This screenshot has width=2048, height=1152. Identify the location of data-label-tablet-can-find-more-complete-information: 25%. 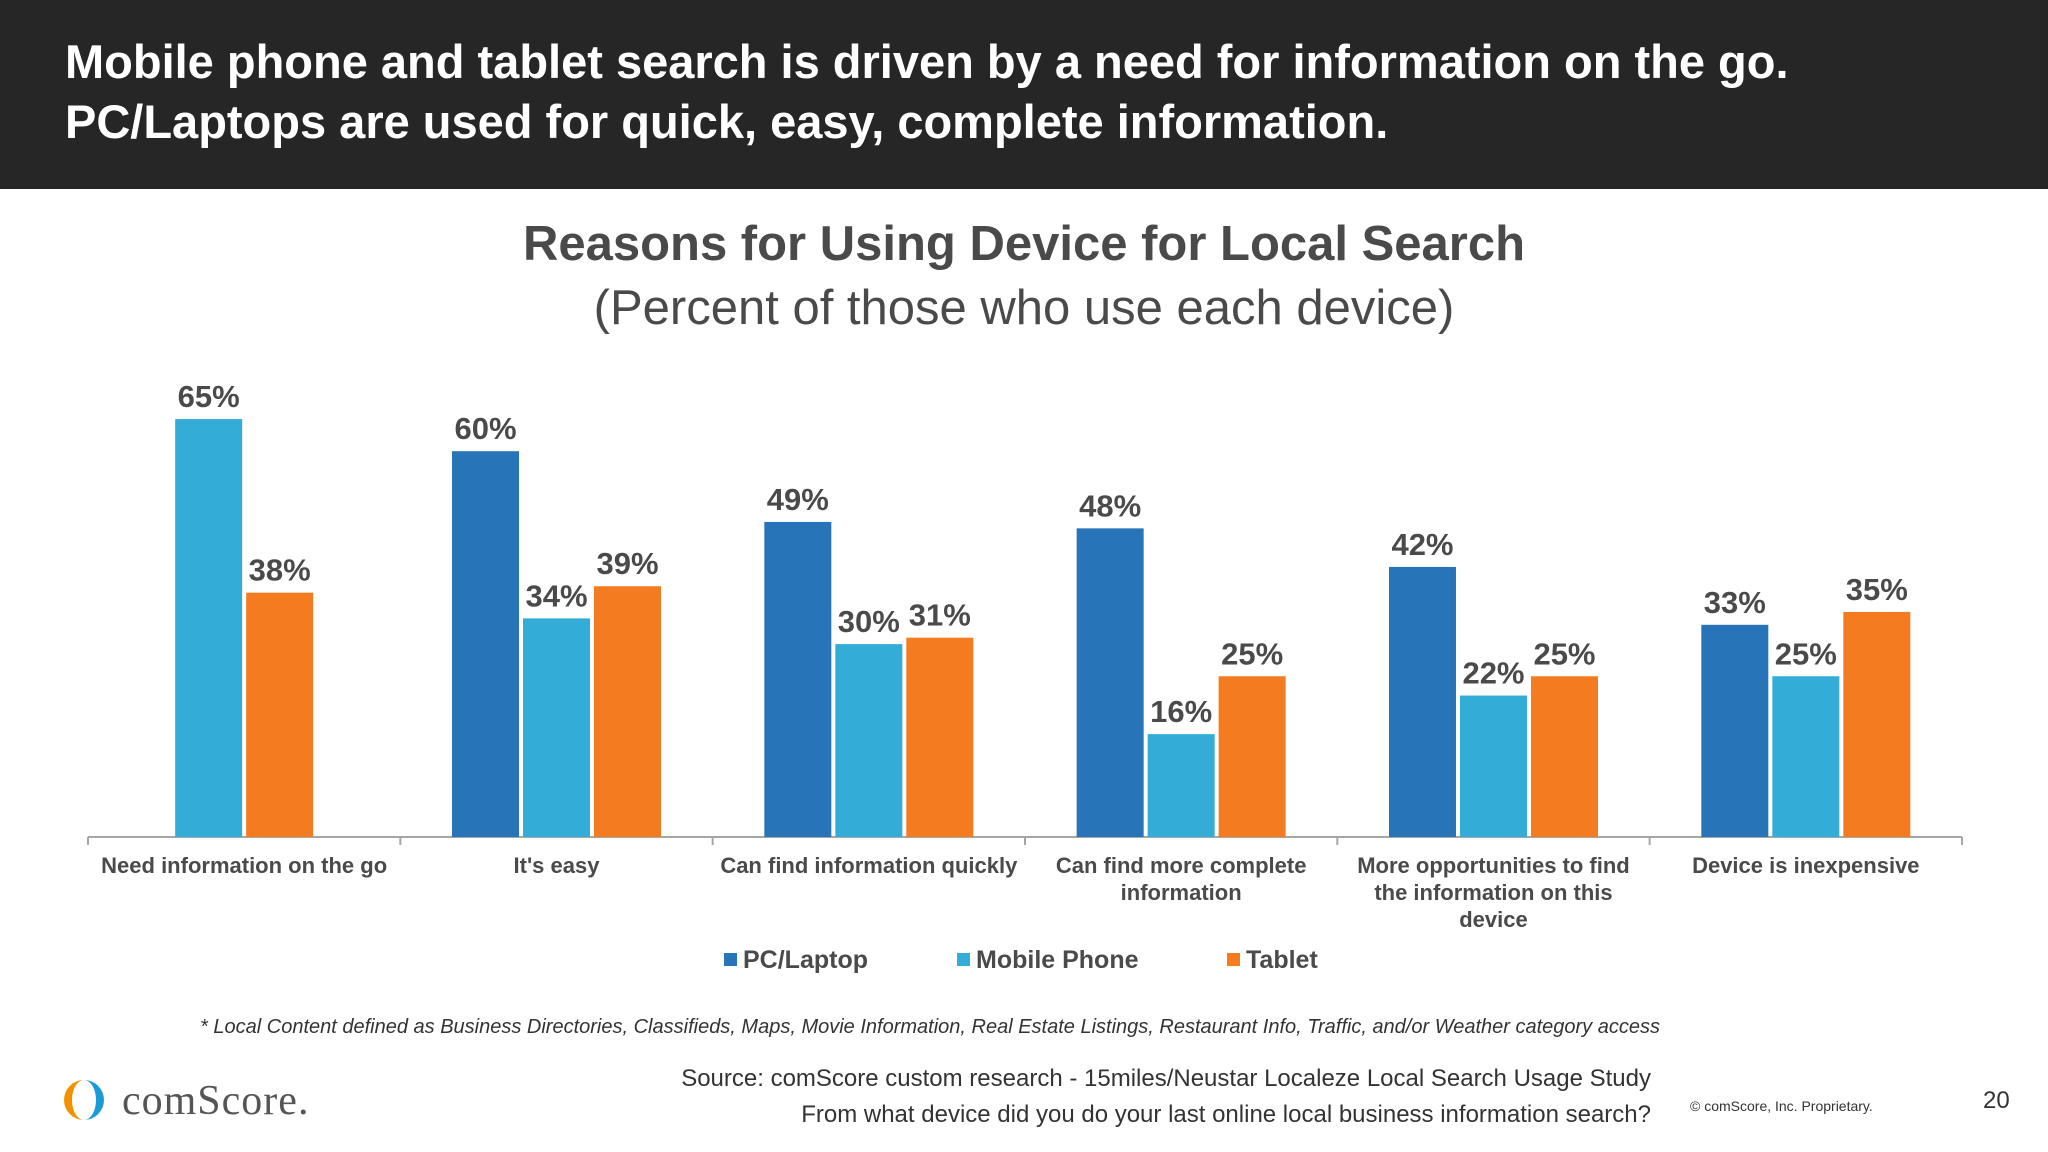
(1252, 653).